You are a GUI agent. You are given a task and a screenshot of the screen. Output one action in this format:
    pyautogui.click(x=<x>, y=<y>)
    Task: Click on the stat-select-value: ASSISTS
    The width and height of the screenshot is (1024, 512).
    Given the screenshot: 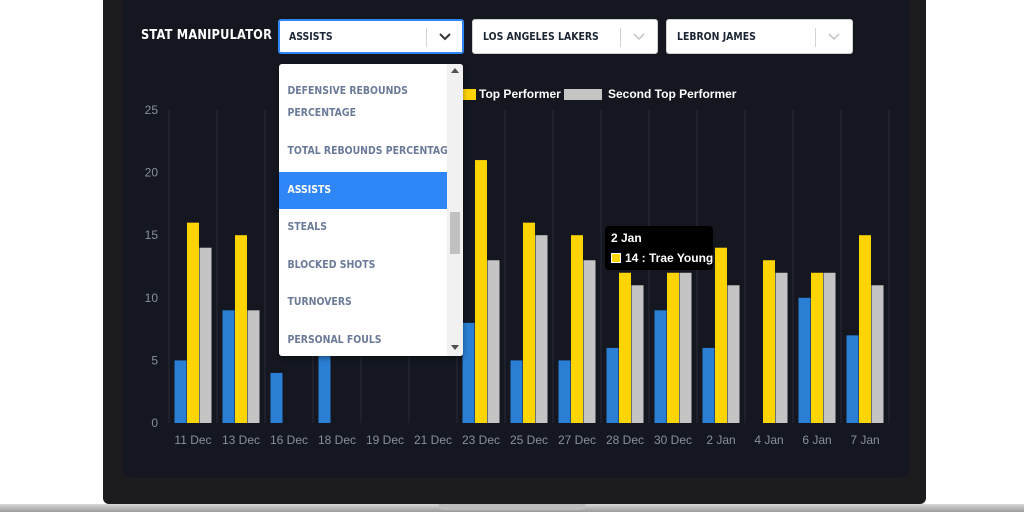 What is the action you would take?
    pyautogui.click(x=311, y=36)
    